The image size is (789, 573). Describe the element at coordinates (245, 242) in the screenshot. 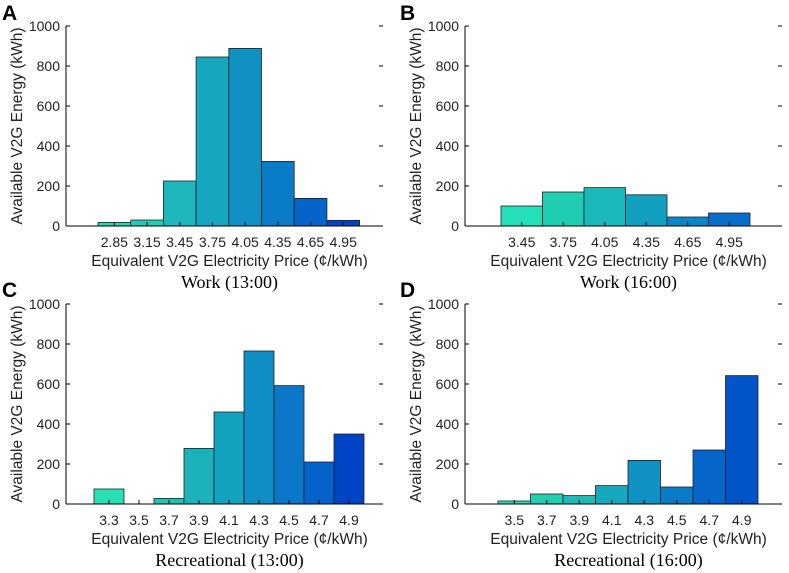

I see `x-tick-label-a-4: 4.05` at that location.